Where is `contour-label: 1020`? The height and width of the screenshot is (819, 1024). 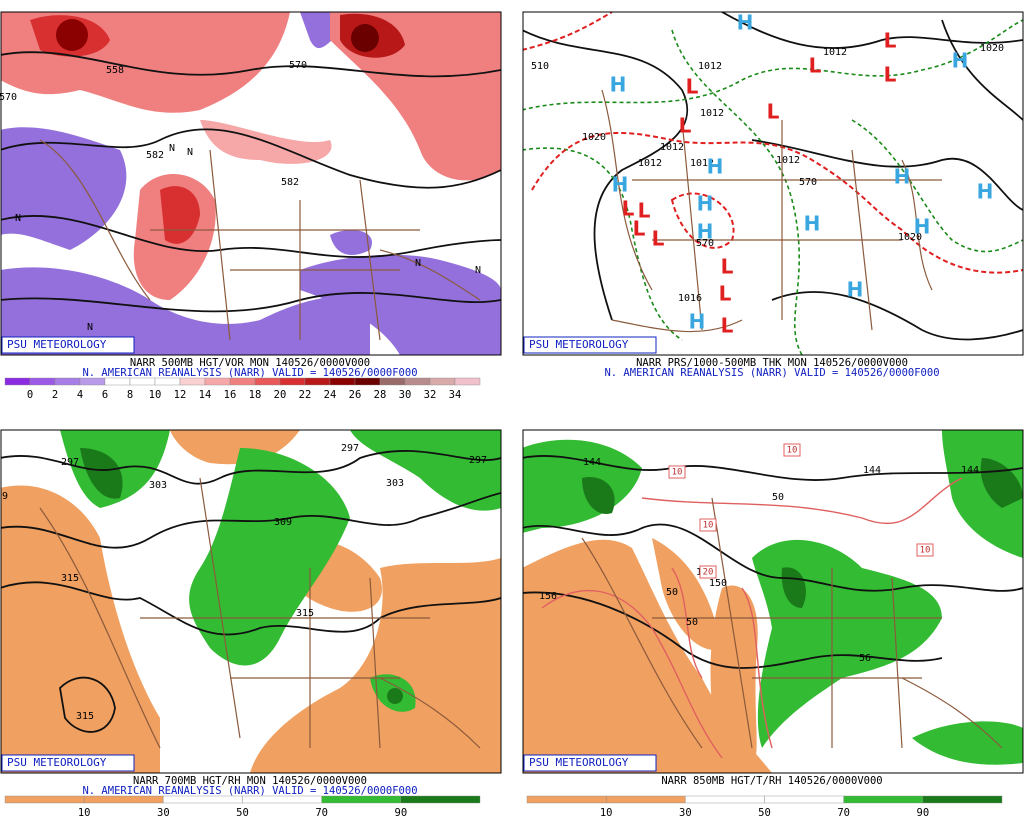 contour-label: 1020 is located at coordinates (910, 237).